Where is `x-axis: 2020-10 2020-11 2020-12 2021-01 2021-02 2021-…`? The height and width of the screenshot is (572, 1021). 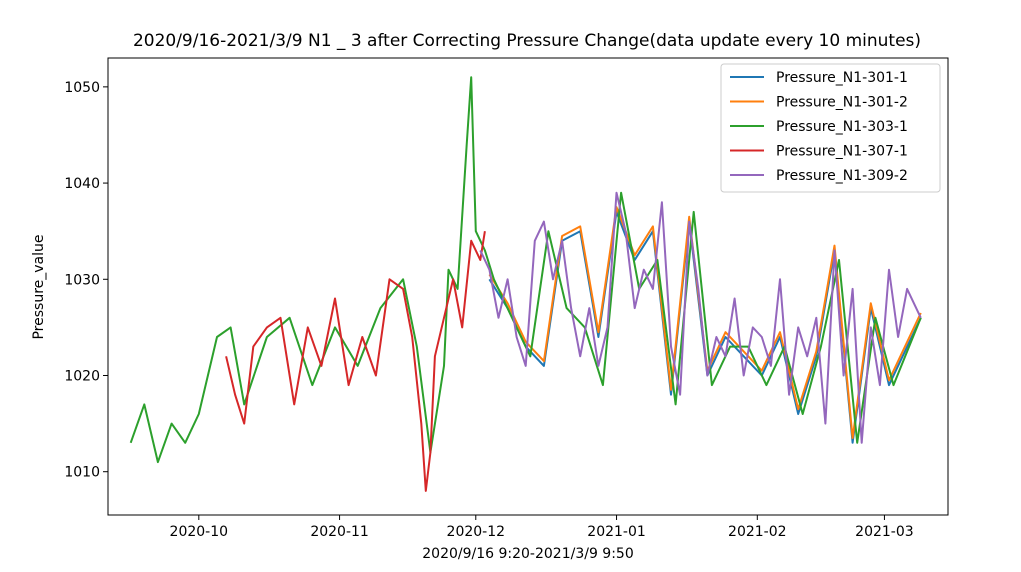 x-axis: 2020-10 2020-11 2020-12 2021-01 2021-02 2021-… is located at coordinates (542, 527).